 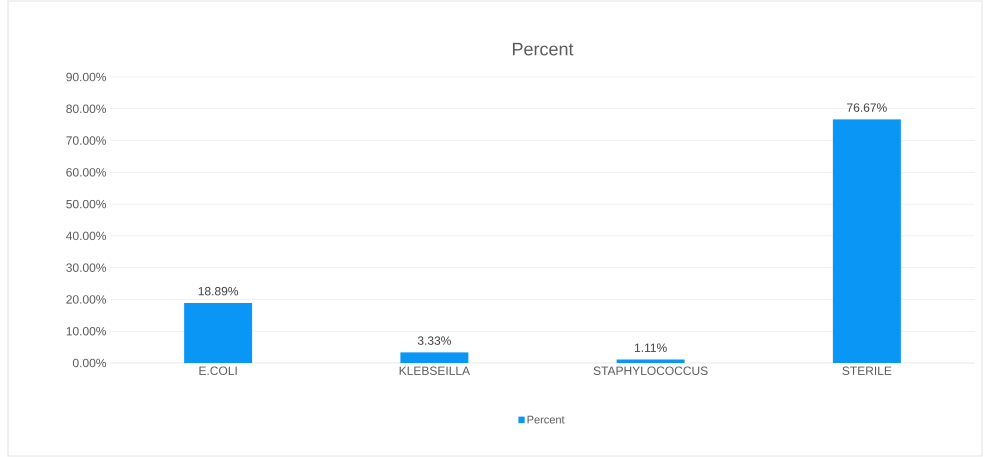 I want to click on data-label: 1.11%, so click(x=650, y=348).